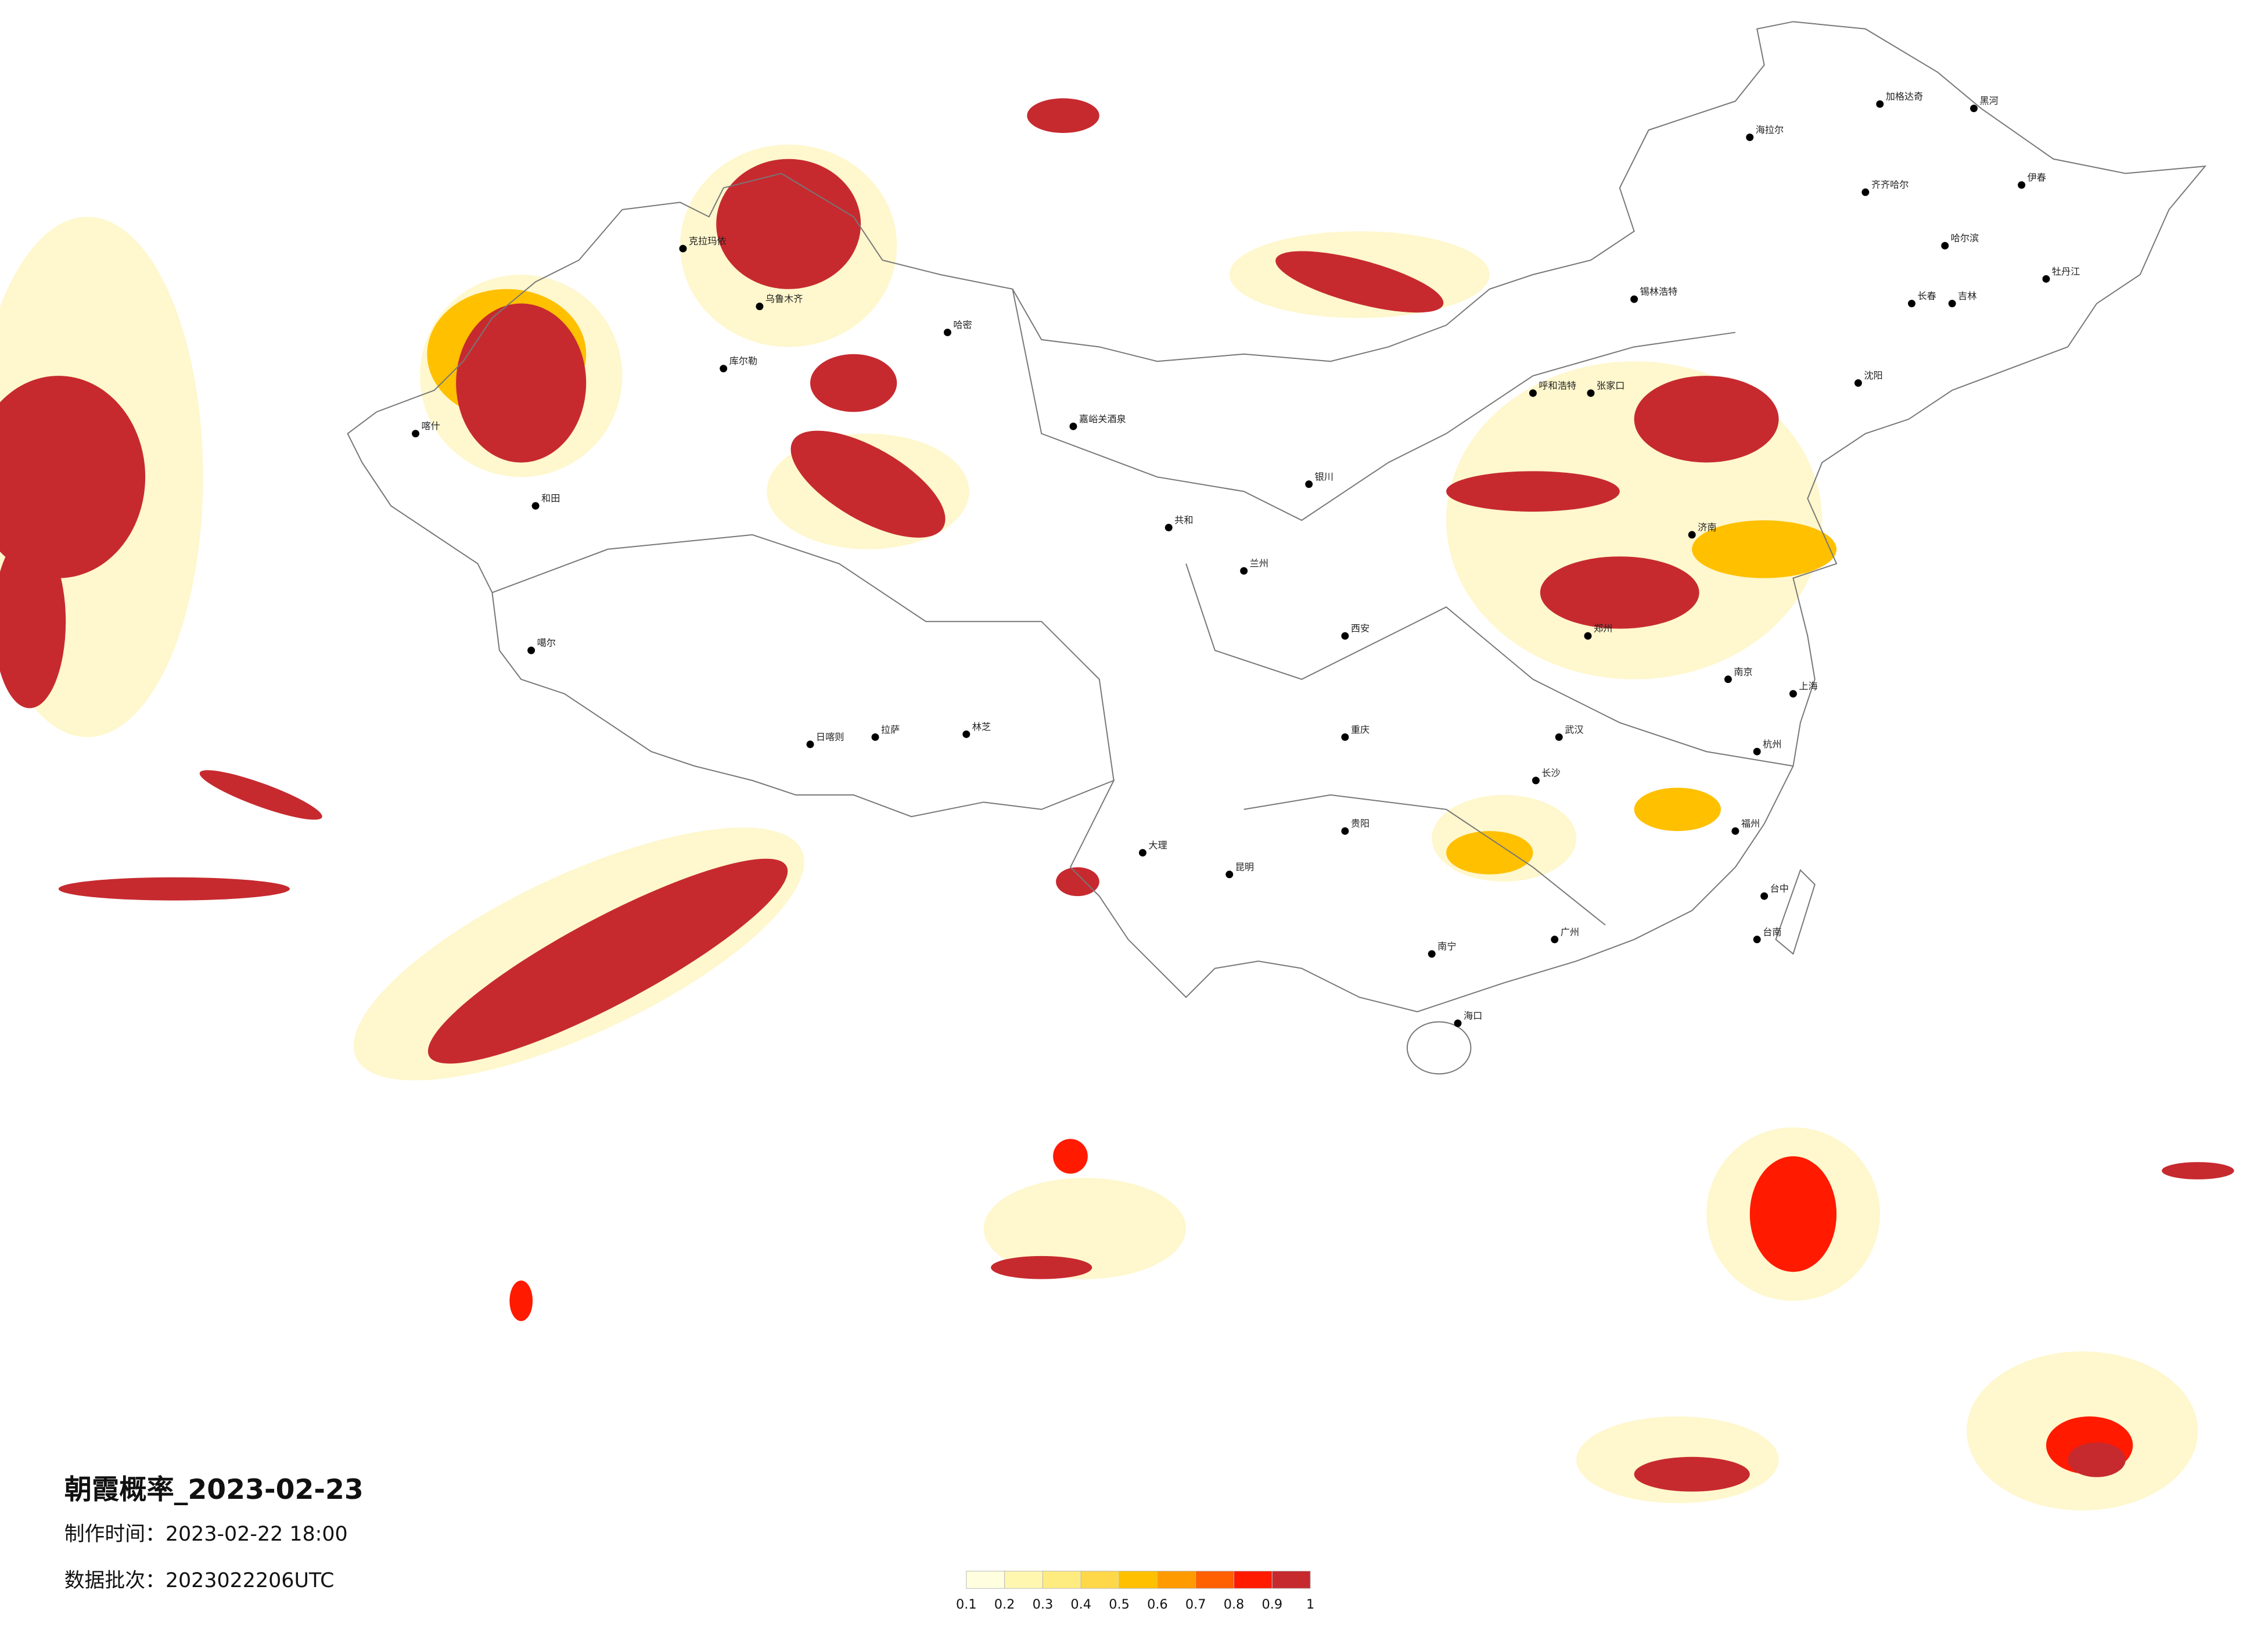  Describe the element at coordinates (1770, 129) in the screenshot. I see `city-label: 海拉尔` at that location.